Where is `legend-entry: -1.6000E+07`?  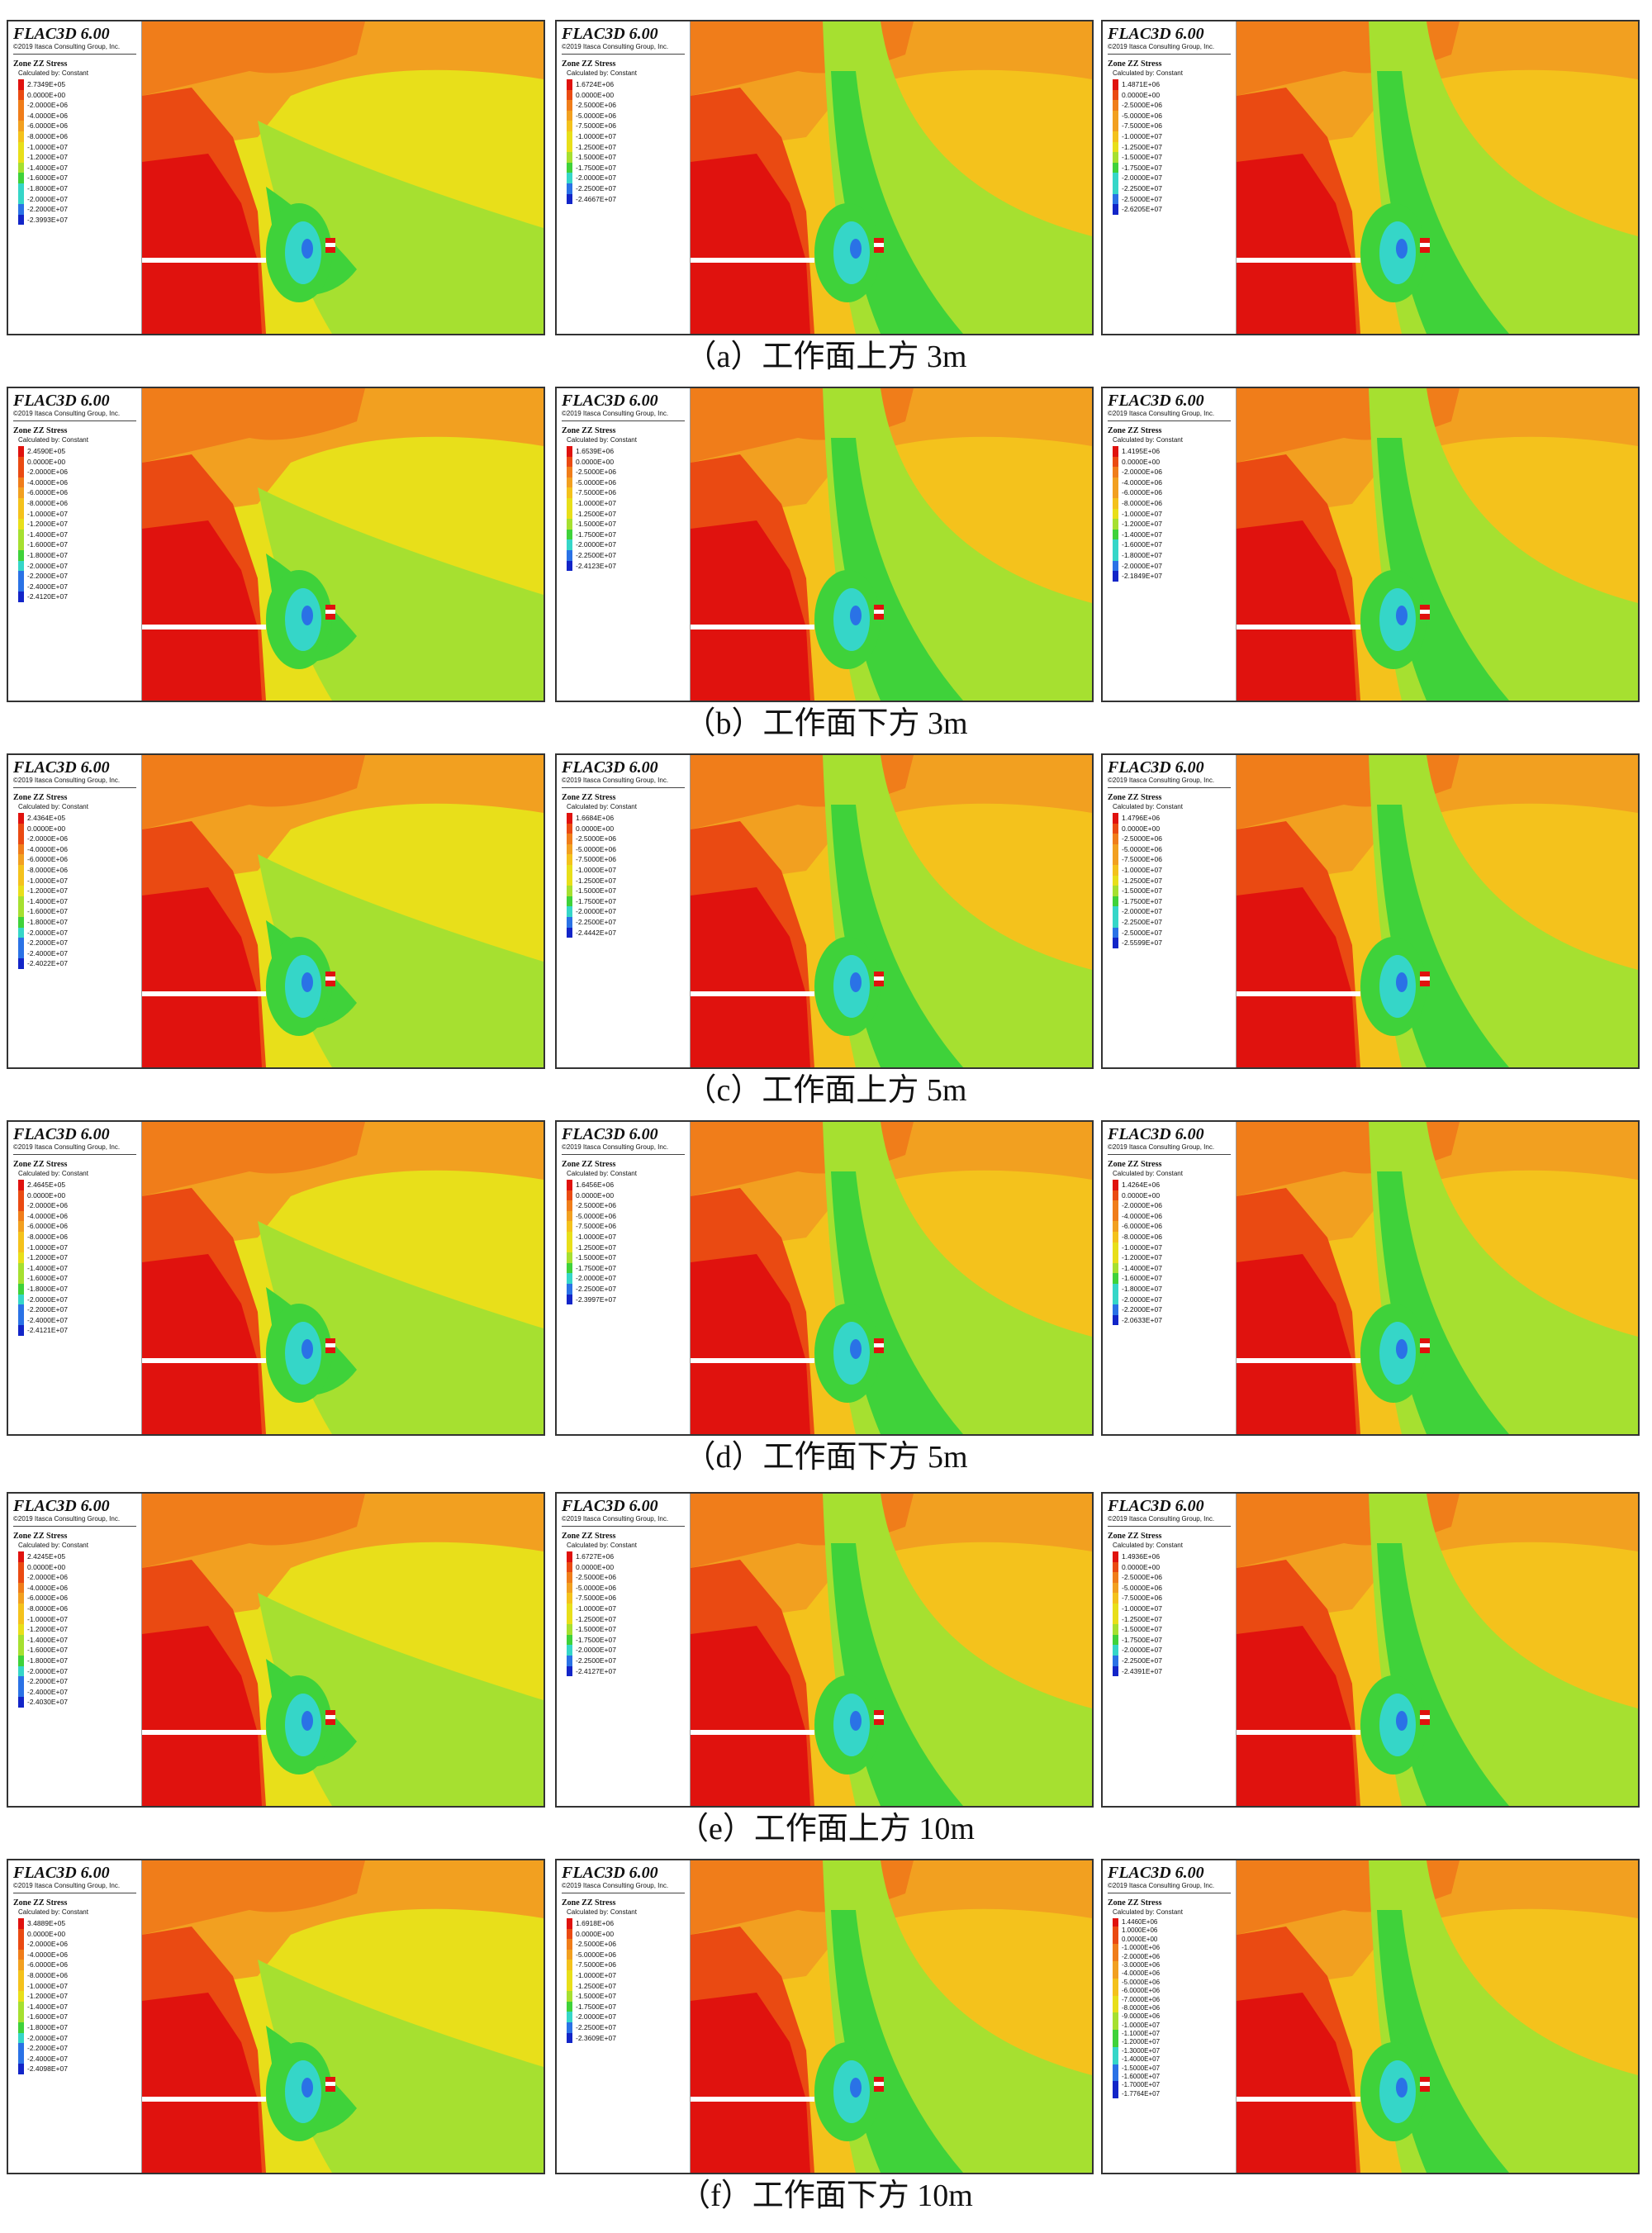
legend-entry: -1.6000E+07 is located at coordinates (77, 1278).